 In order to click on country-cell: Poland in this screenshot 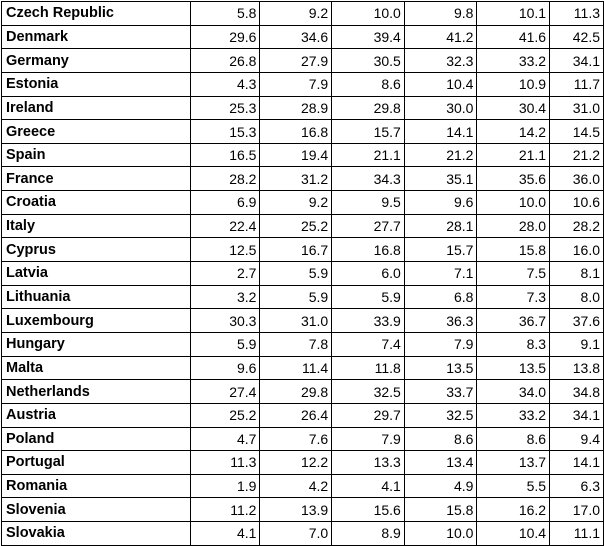, I will do `click(96, 439)`.